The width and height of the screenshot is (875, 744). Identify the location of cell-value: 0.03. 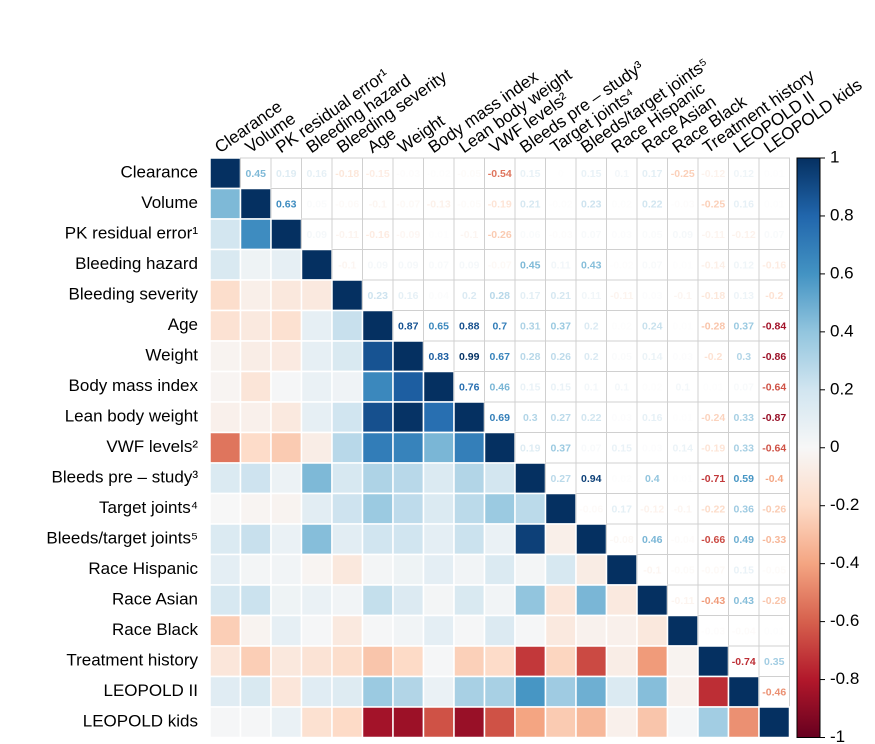
(652, 449).